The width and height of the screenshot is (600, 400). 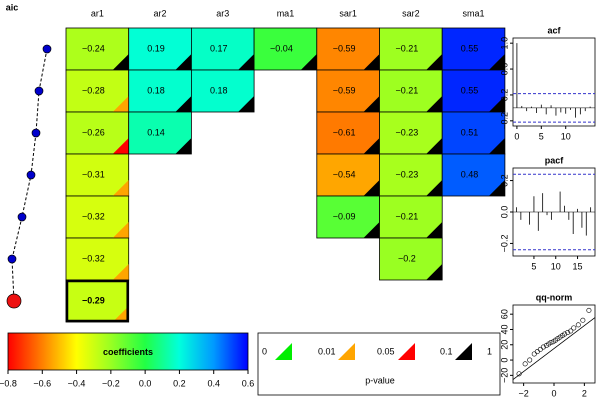 I want to click on y-tick-label: 0, so click(x=504, y=360).